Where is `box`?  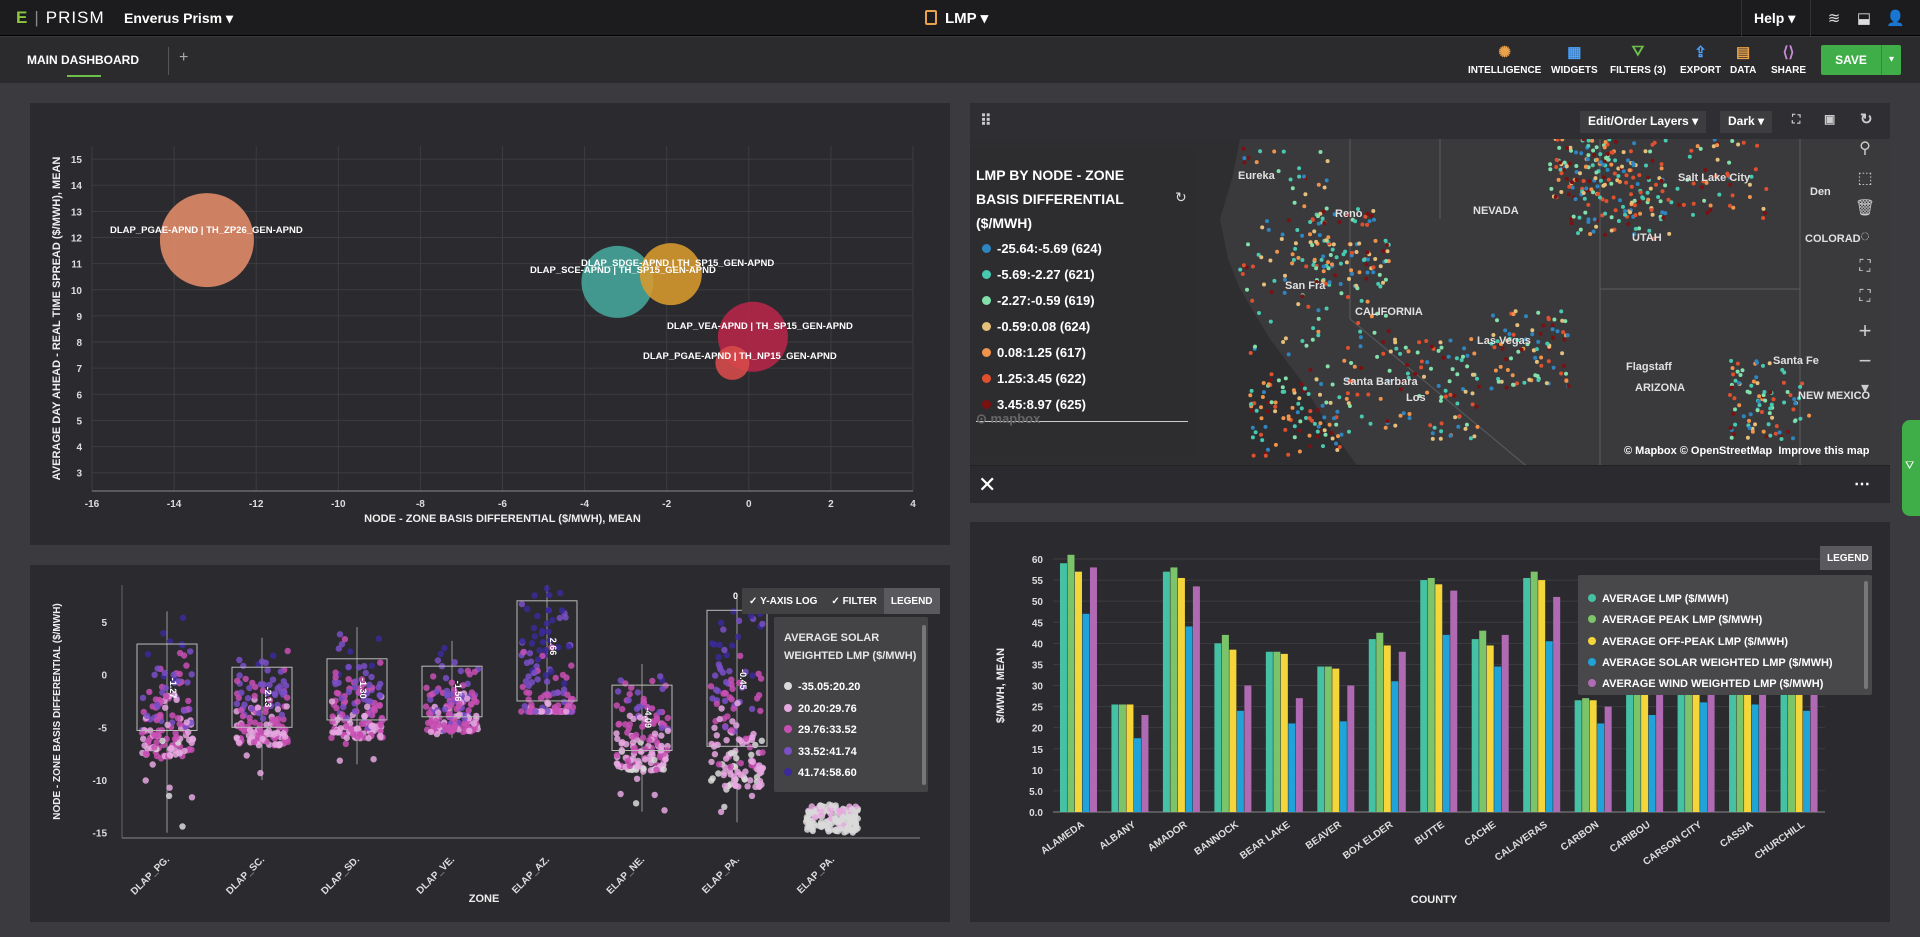 box is located at coordinates (262, 697).